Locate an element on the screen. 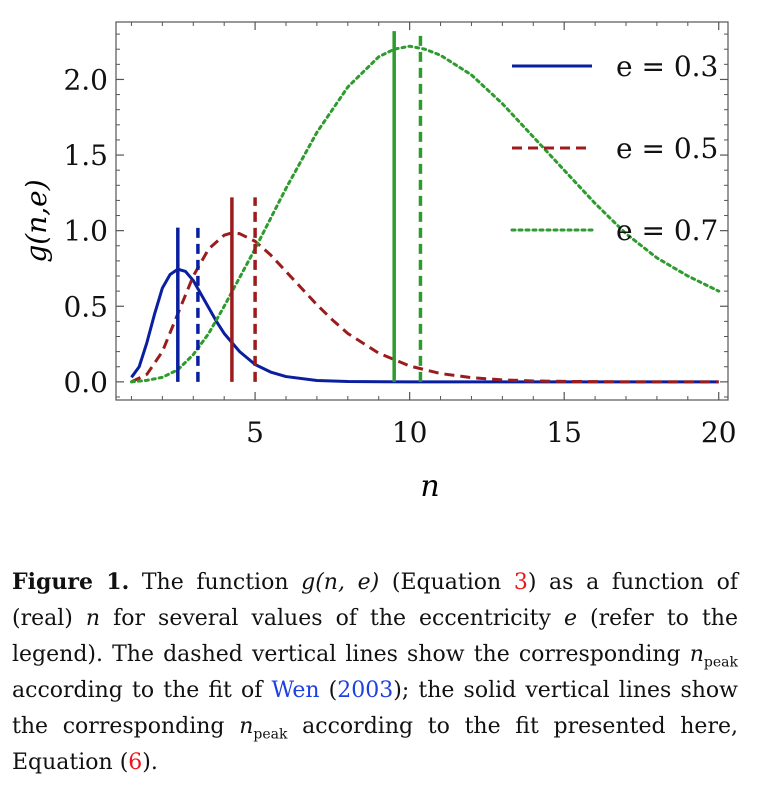 The height and width of the screenshot is (804, 759). caption-text: (Equation is located at coordinates (446, 582).